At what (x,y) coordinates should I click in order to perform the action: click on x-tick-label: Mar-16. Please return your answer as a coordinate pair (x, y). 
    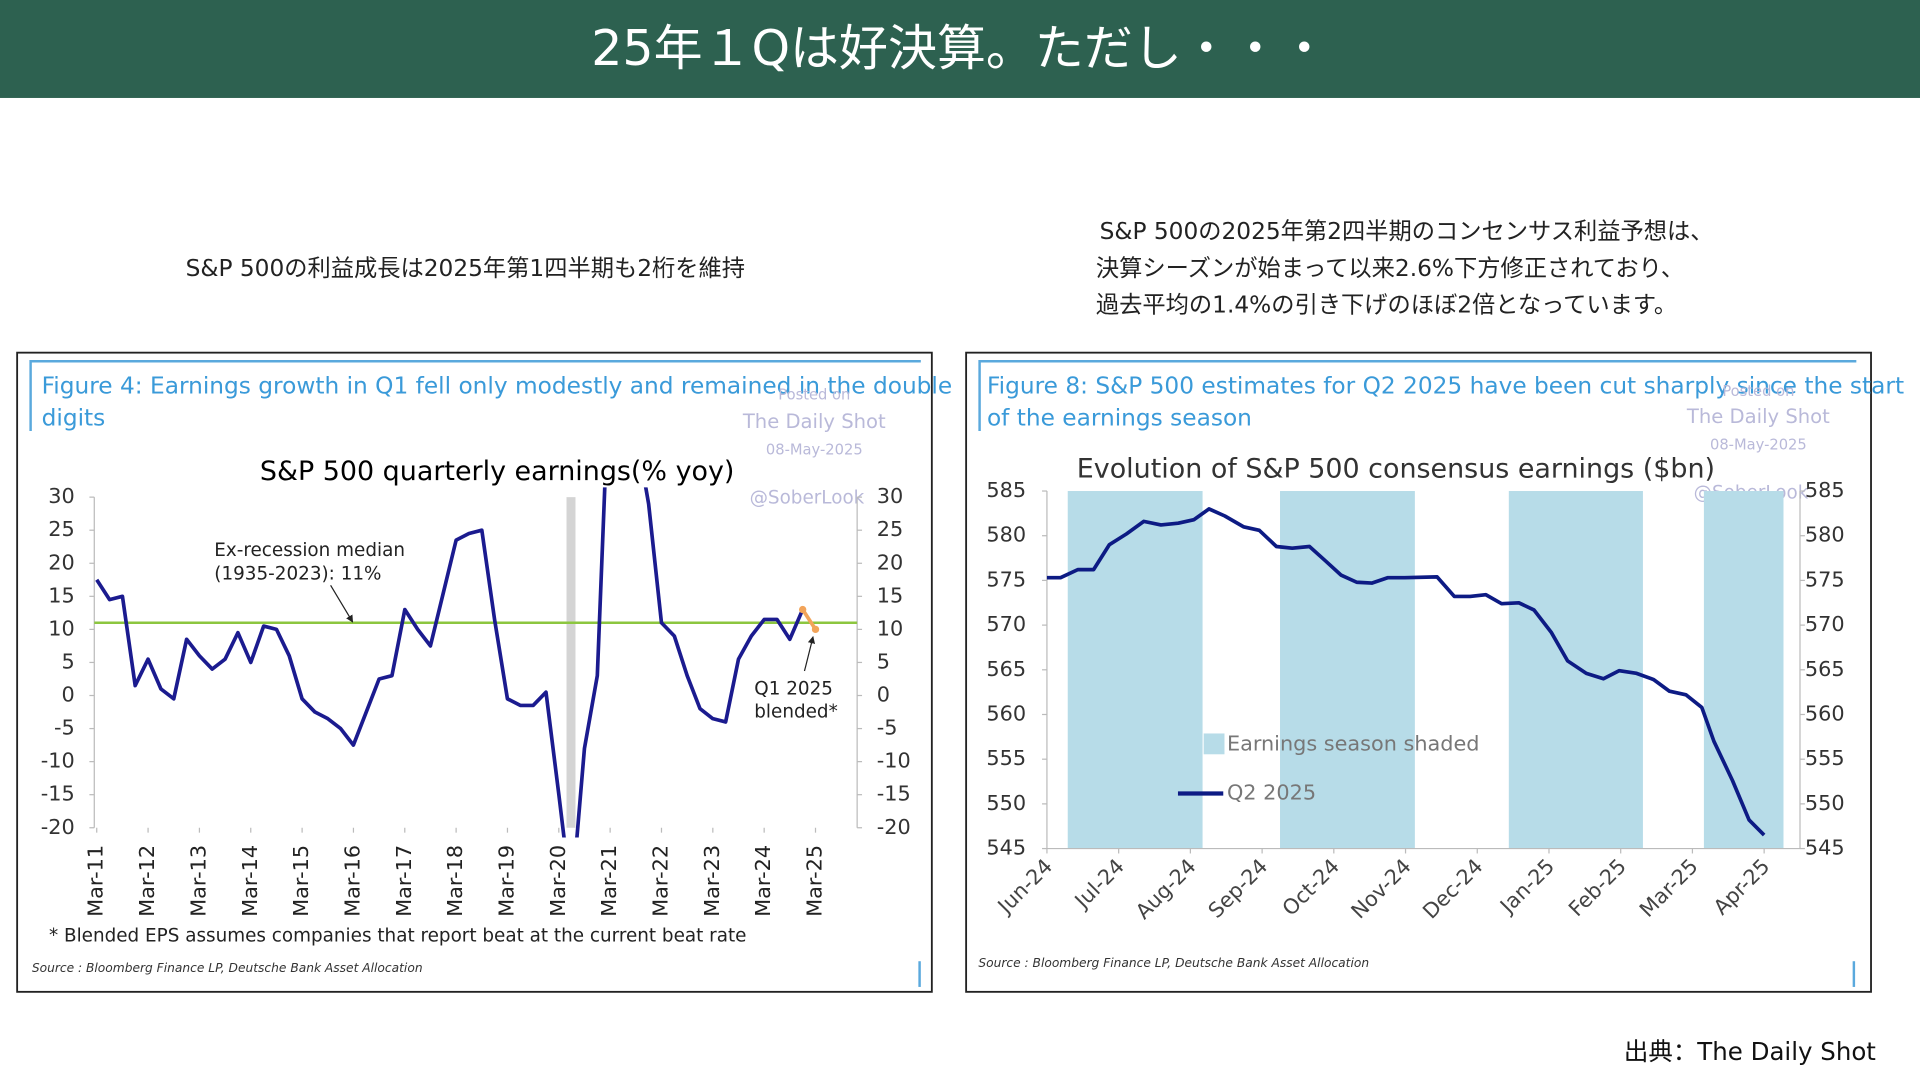
    Looking at the image, I should click on (352, 881).